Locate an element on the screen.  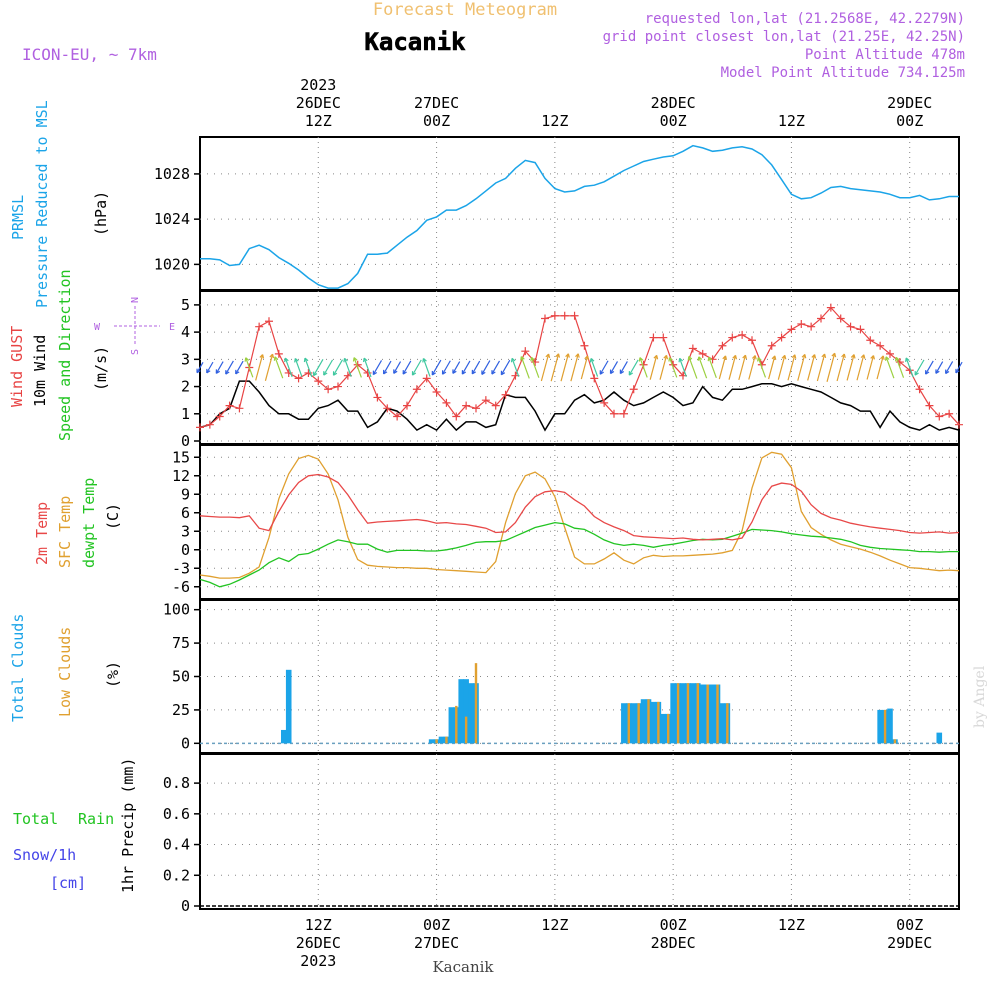
y-tick-label: 0 is located at coordinates (185, 441).